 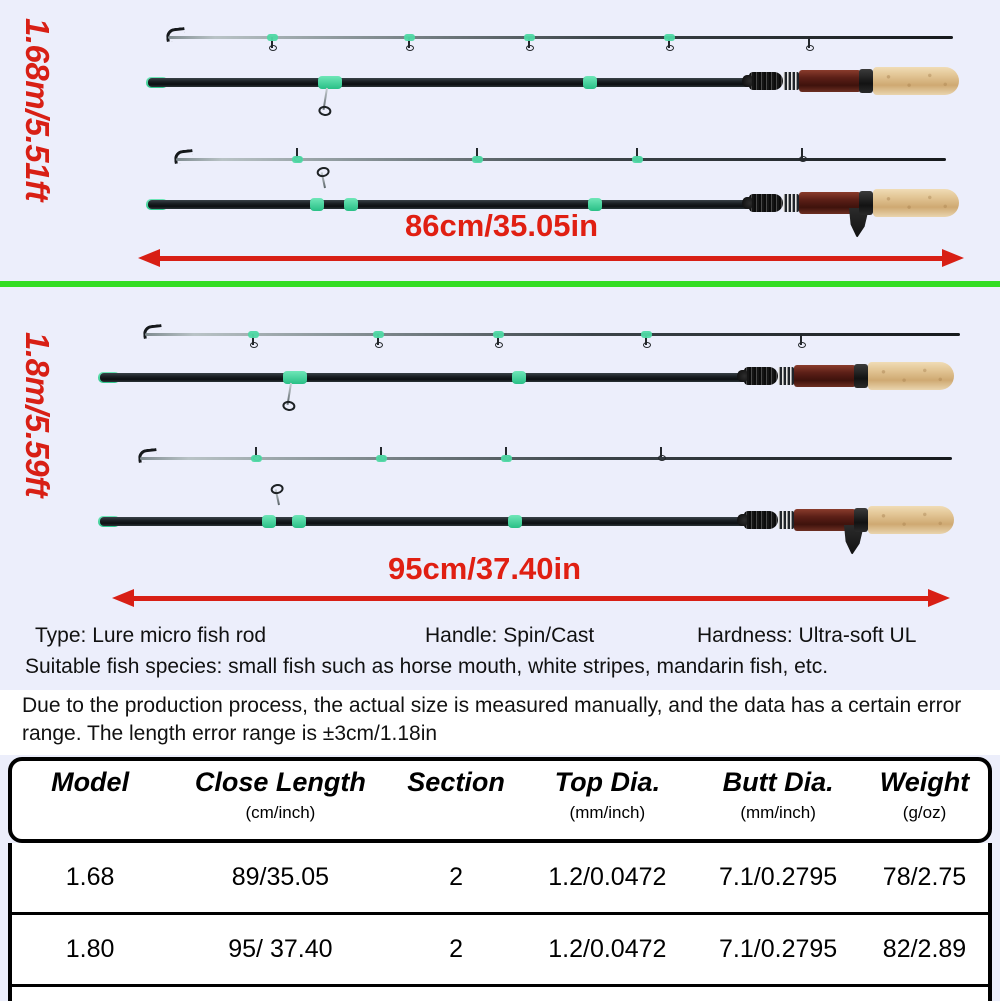 I want to click on casting-handle-top, so click(x=851, y=211).